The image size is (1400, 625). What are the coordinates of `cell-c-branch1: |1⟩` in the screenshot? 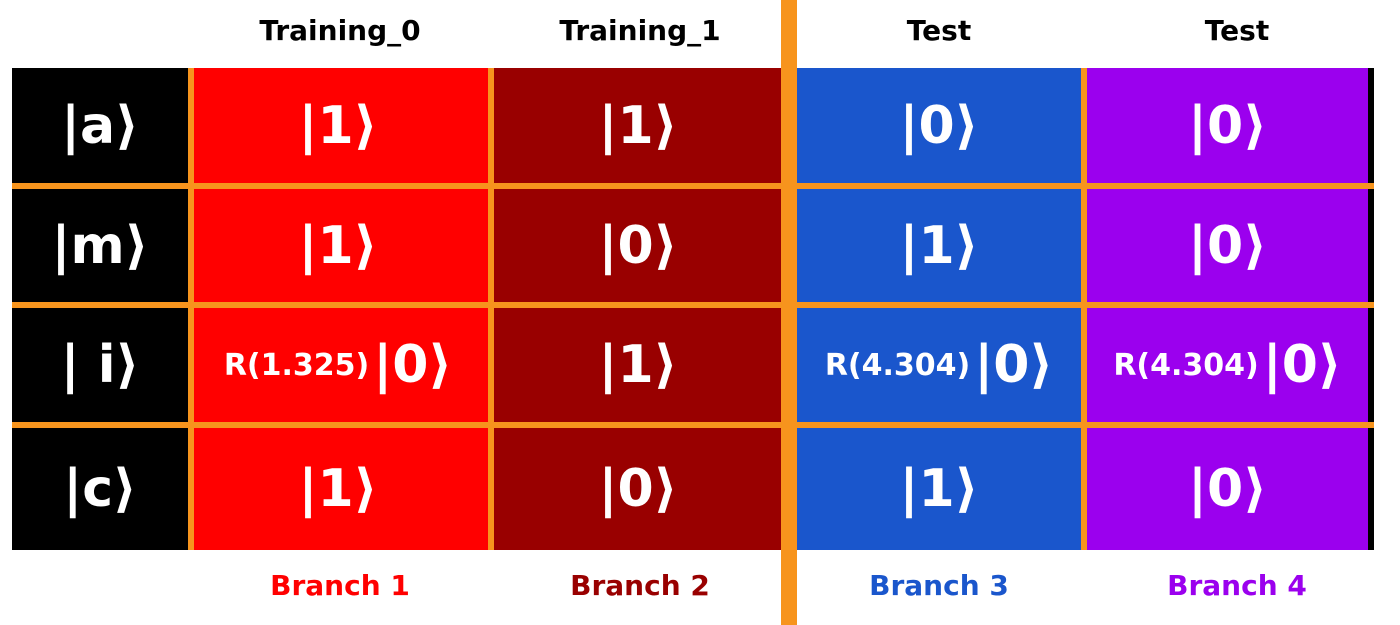 It's located at (338, 489).